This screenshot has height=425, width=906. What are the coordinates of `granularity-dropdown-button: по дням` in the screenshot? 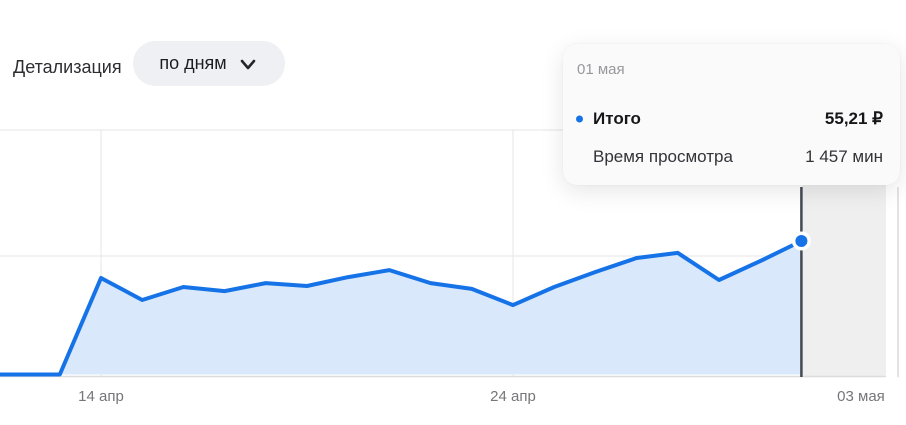 It's located at (209, 63).